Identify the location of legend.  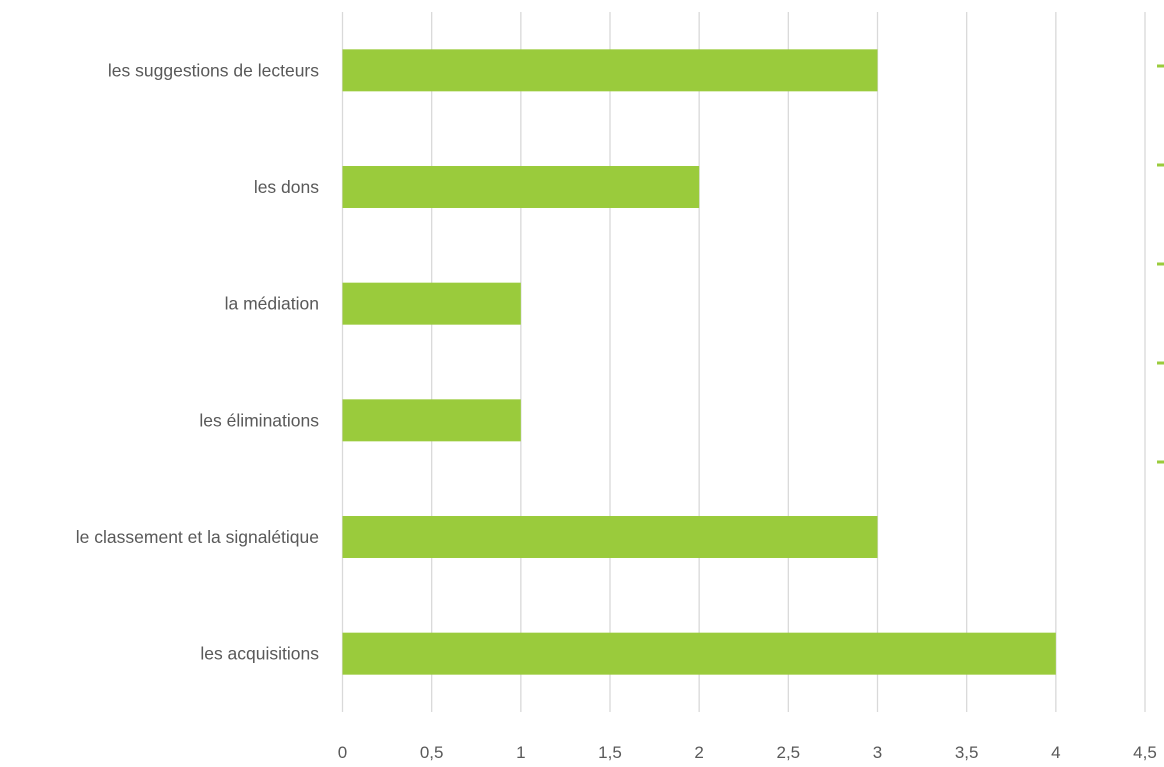
(1160, 264).